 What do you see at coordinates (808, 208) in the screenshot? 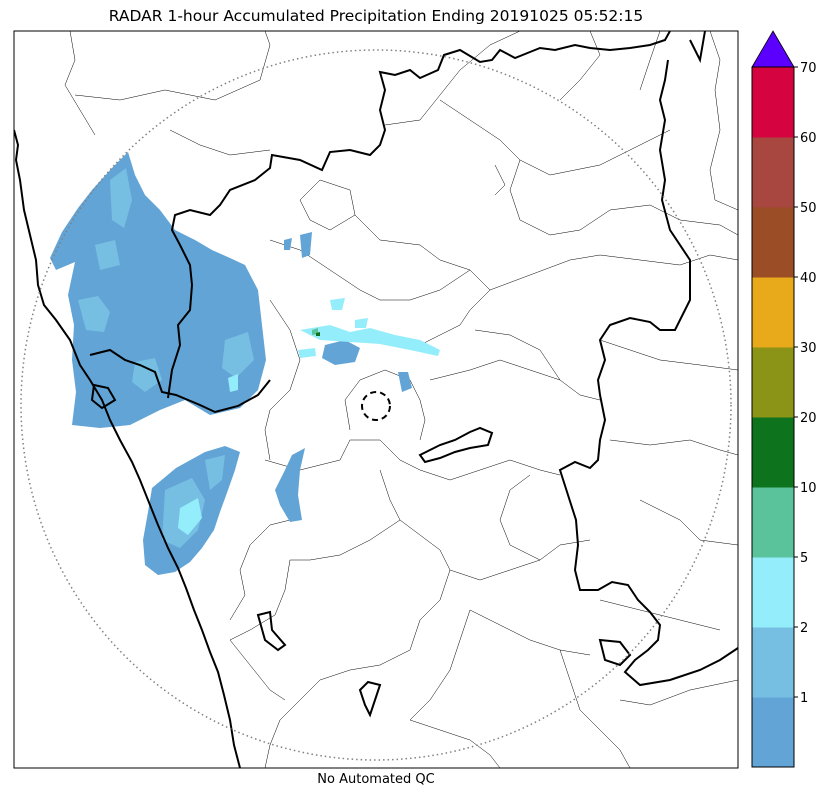
I see `colorbar-tick-label: 50` at bounding box center [808, 208].